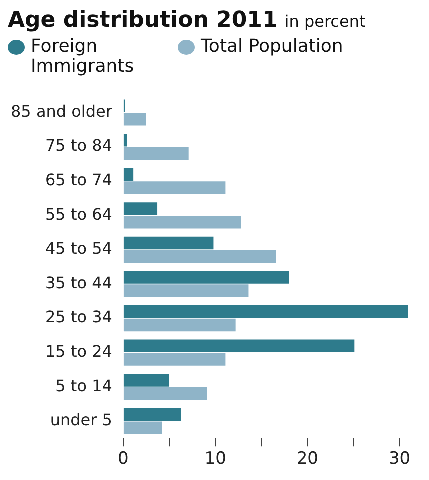  Describe the element at coordinates (83, 56) in the screenshot. I see `legend-label: Foreign Immigrants` at that location.